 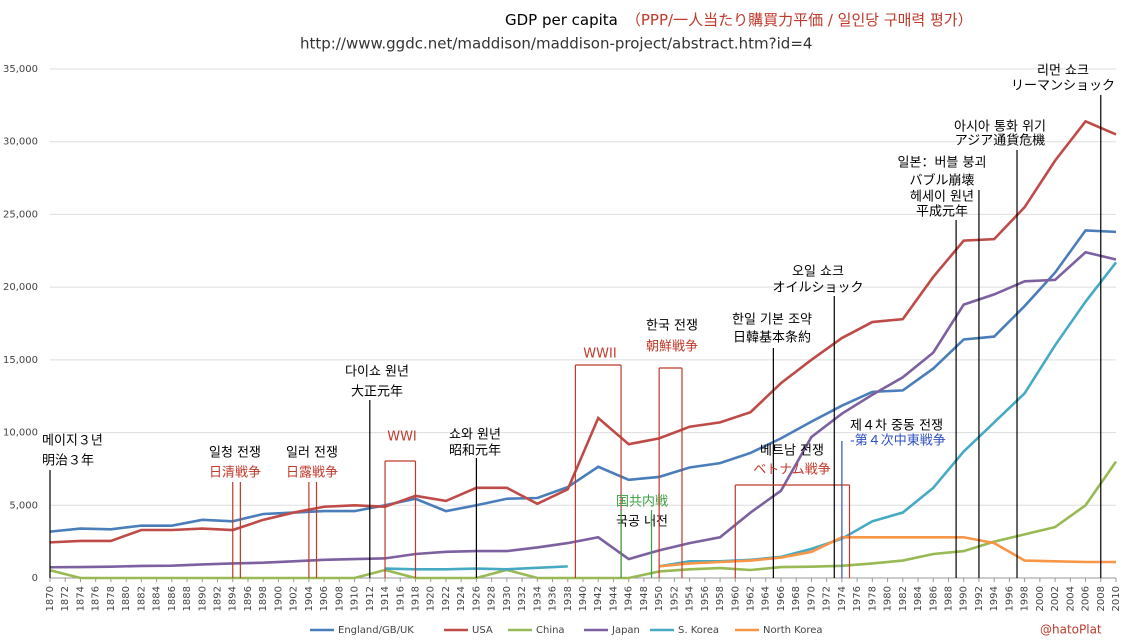 What do you see at coordinates (613, 598) in the screenshot?
I see `x-tick-label: 1944` at bounding box center [613, 598].